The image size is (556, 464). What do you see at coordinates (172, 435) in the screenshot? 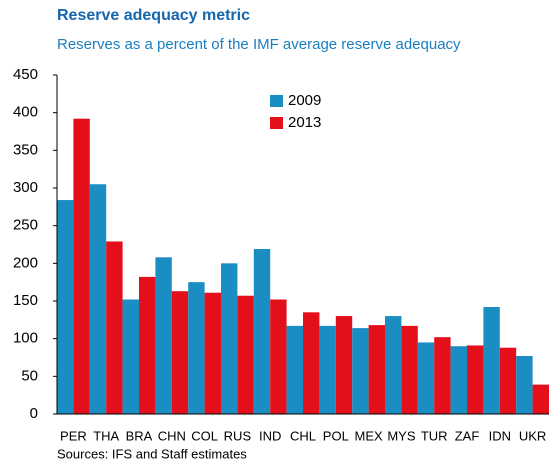
I see `x-tick-label: CHN` at bounding box center [172, 435].